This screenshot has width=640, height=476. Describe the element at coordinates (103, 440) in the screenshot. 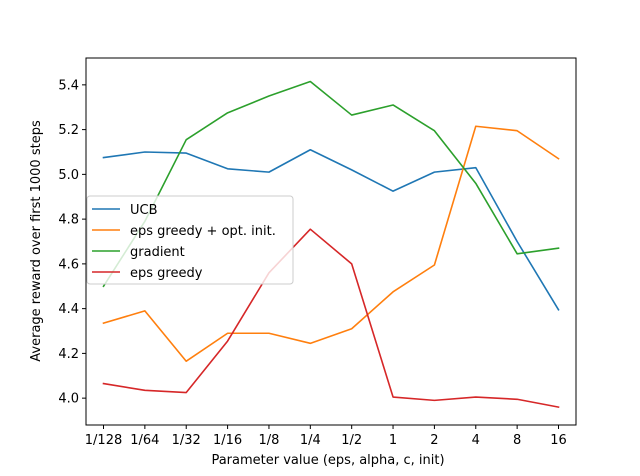

I see `x-tick-label: 1/128` at that location.